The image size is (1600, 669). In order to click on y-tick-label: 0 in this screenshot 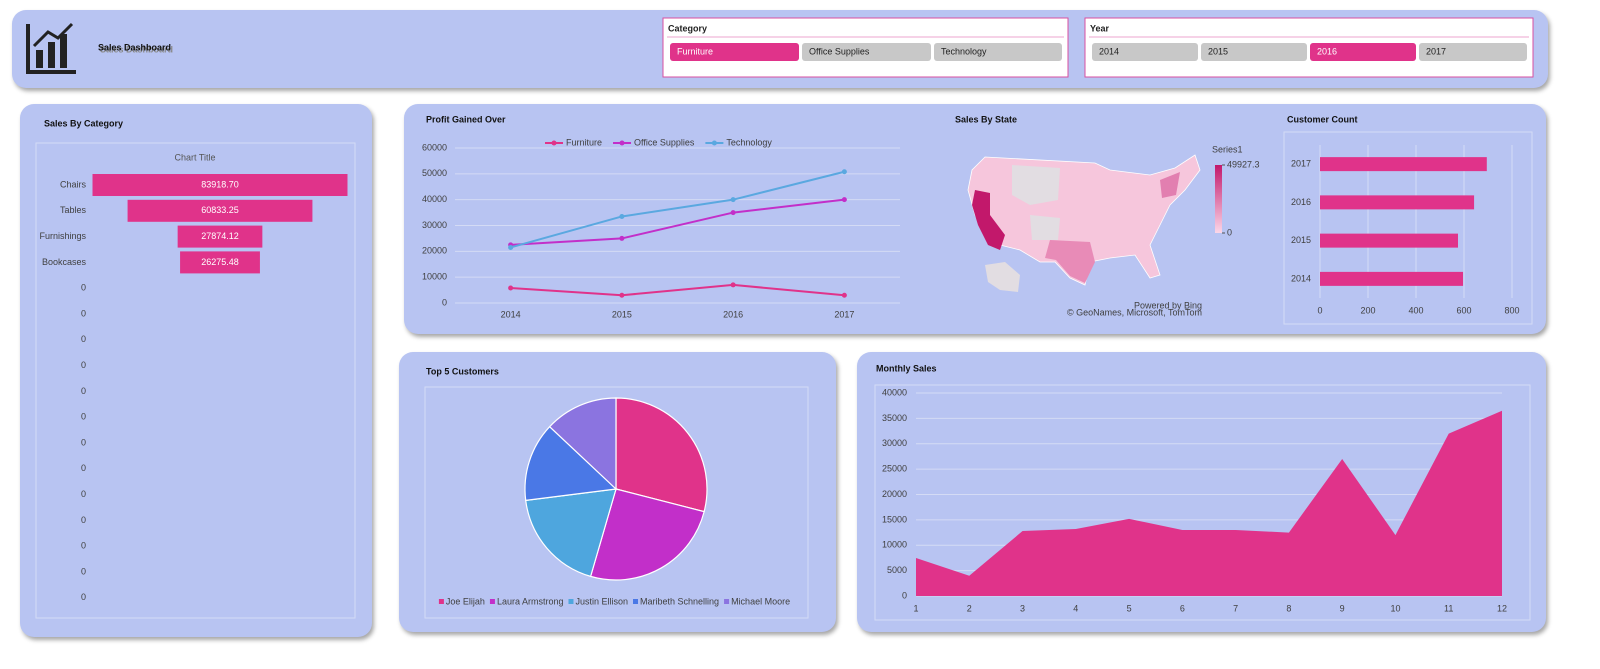, I will do `click(904, 595)`.